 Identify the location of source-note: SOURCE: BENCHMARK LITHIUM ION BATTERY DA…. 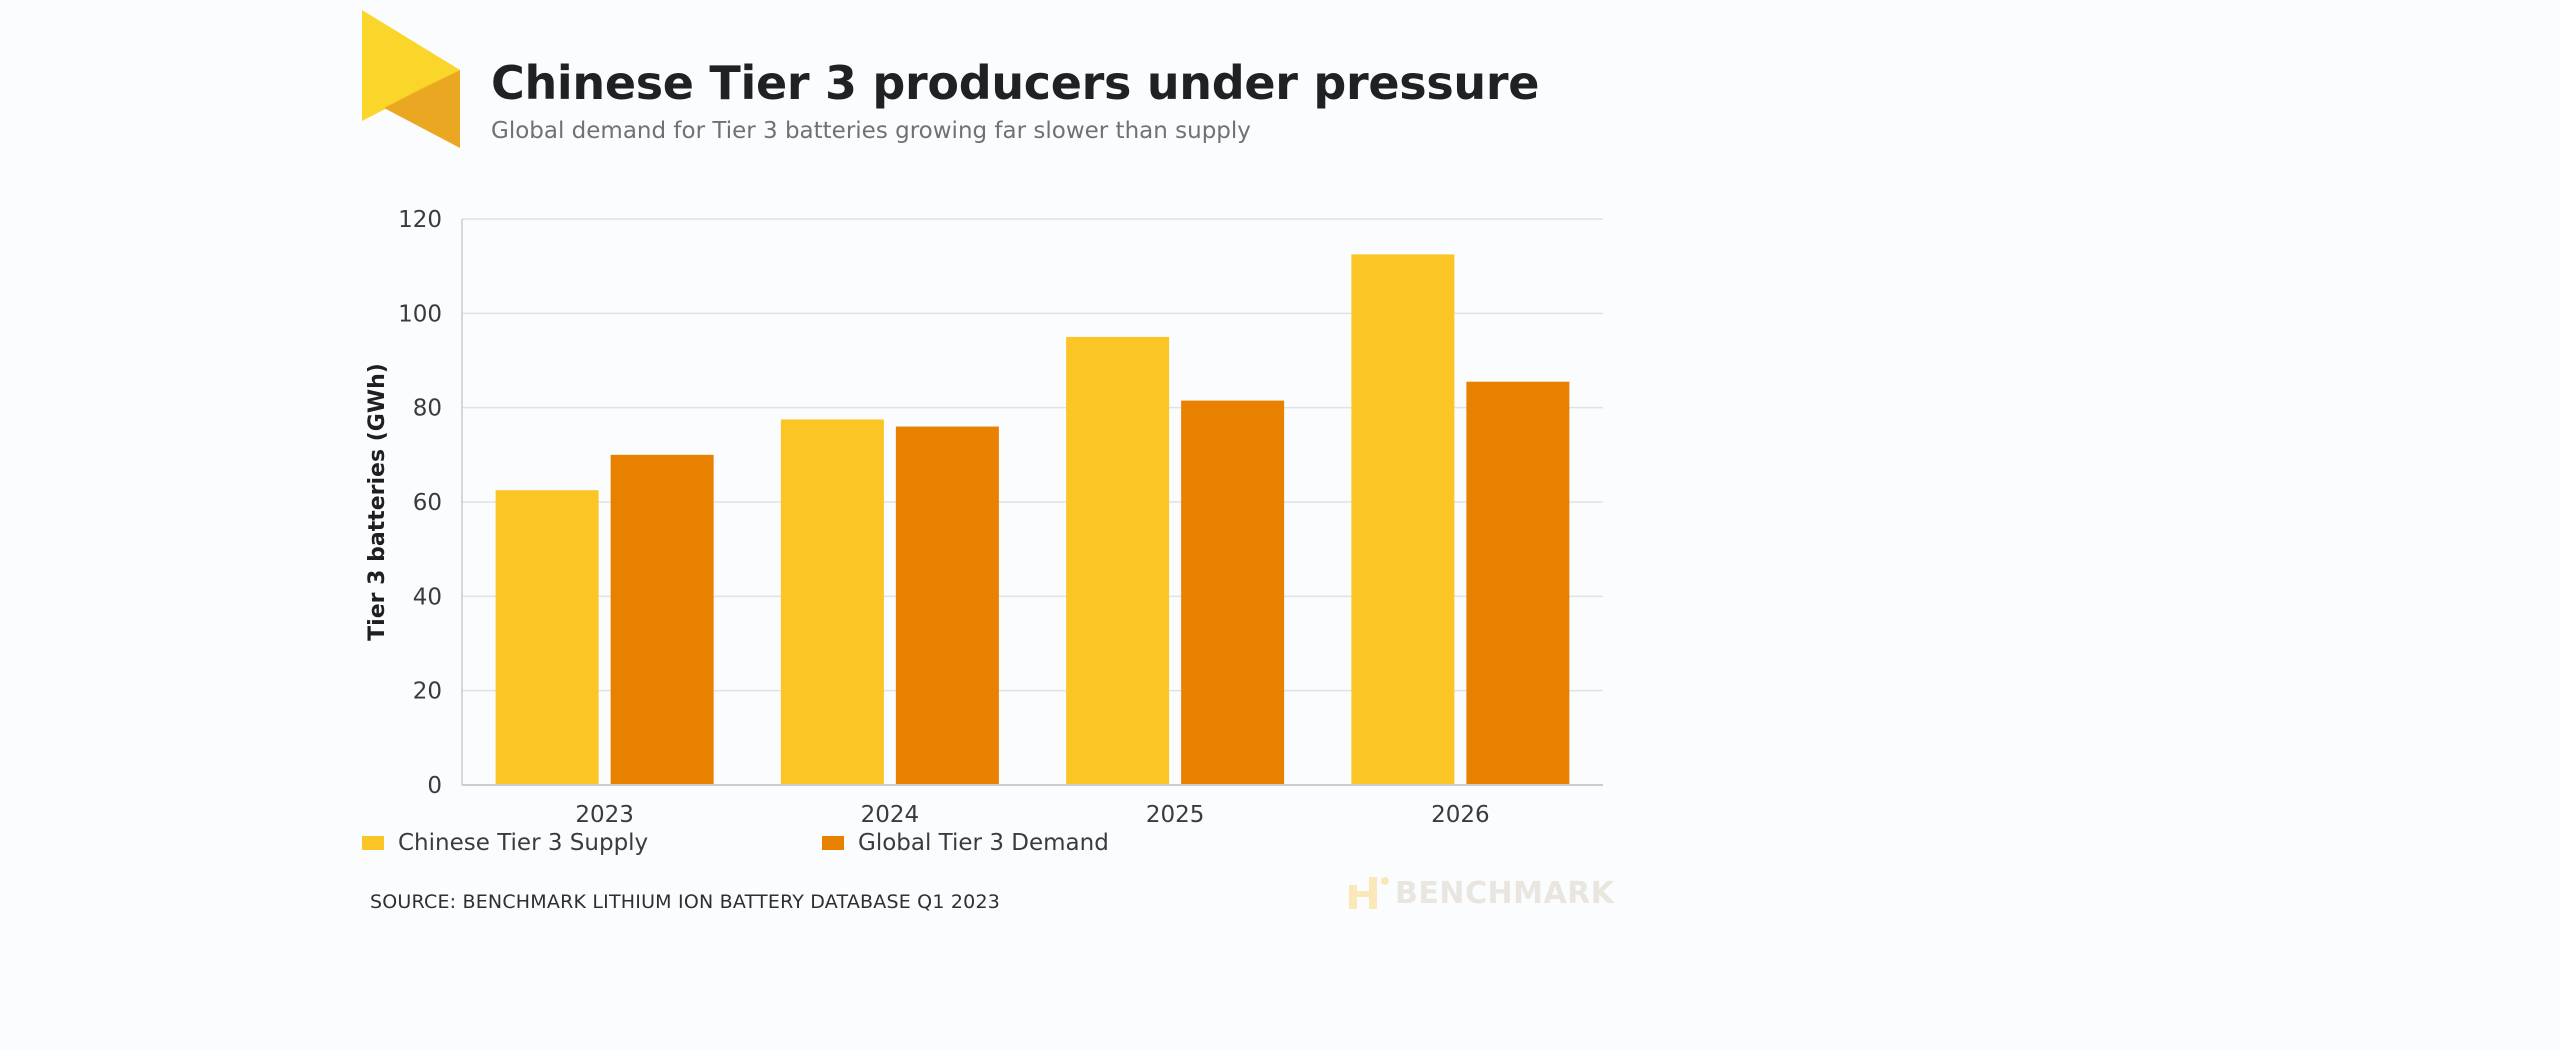
(685, 902).